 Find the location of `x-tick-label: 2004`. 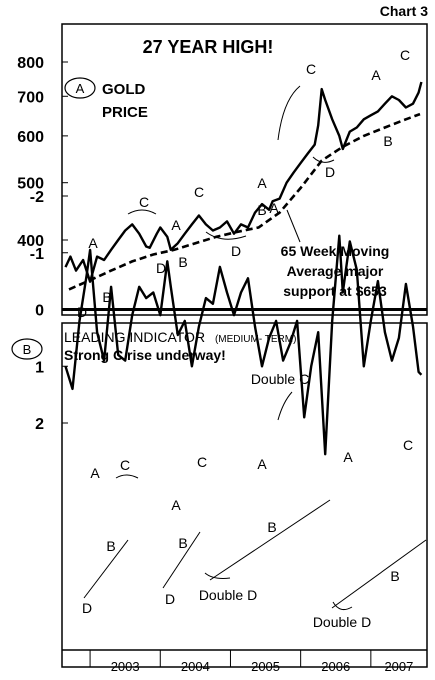

x-tick-label: 2004 is located at coordinates (195, 666).